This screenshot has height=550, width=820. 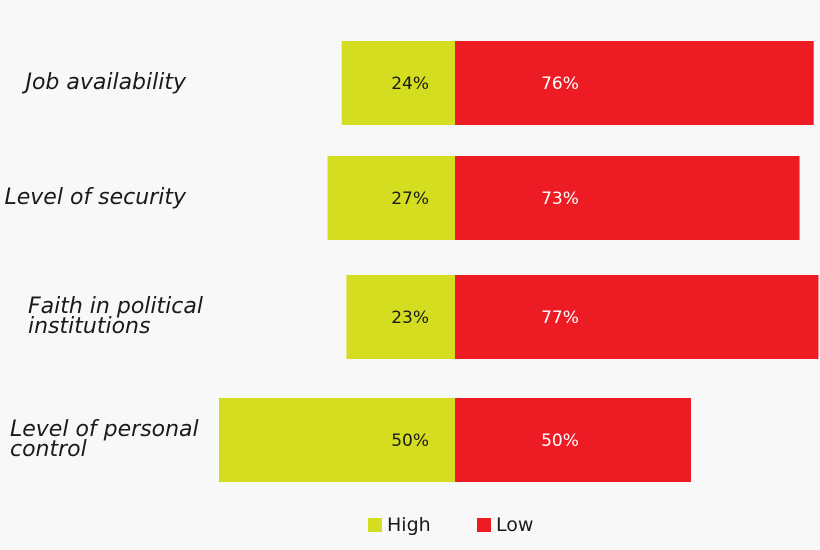 What do you see at coordinates (104, 429) in the screenshot?
I see `category-label-line: Level of personal` at bounding box center [104, 429].